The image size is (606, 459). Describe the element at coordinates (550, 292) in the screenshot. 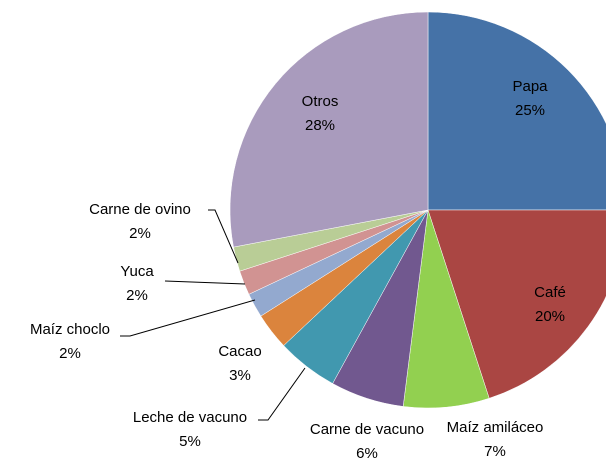

I see `slice-label: Café` at that location.